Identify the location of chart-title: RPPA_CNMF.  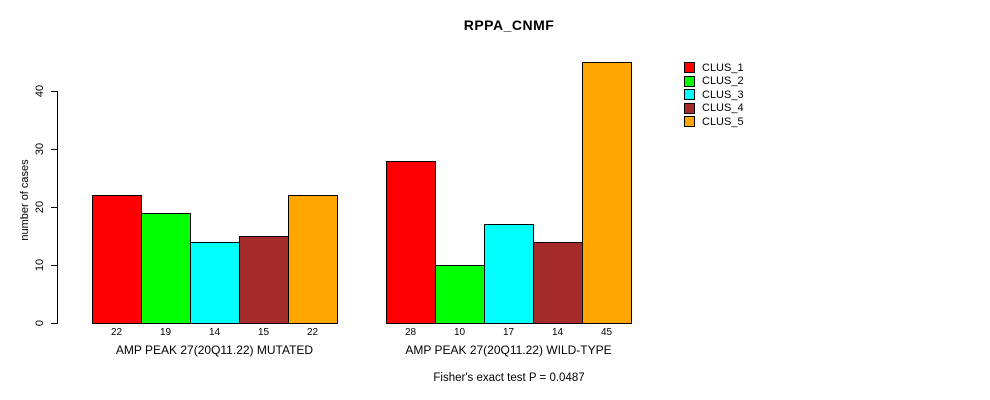
(509, 25).